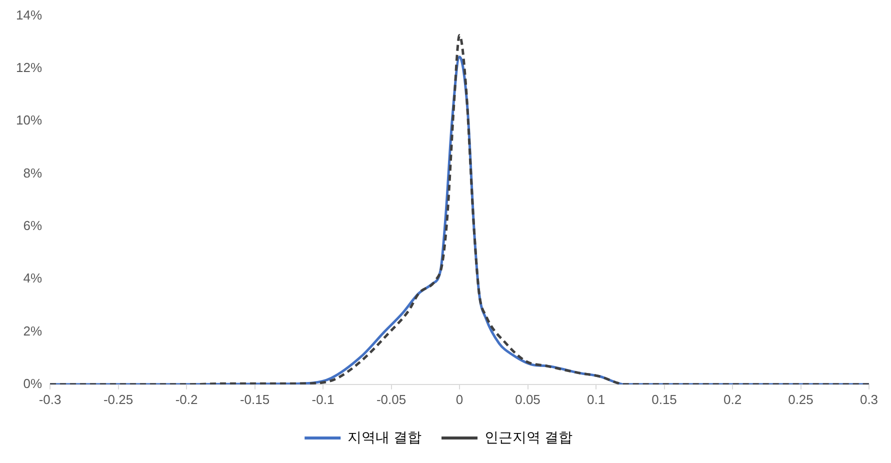 The image size is (891, 463). What do you see at coordinates (460, 399) in the screenshot?
I see `x-tick-label: 0` at bounding box center [460, 399].